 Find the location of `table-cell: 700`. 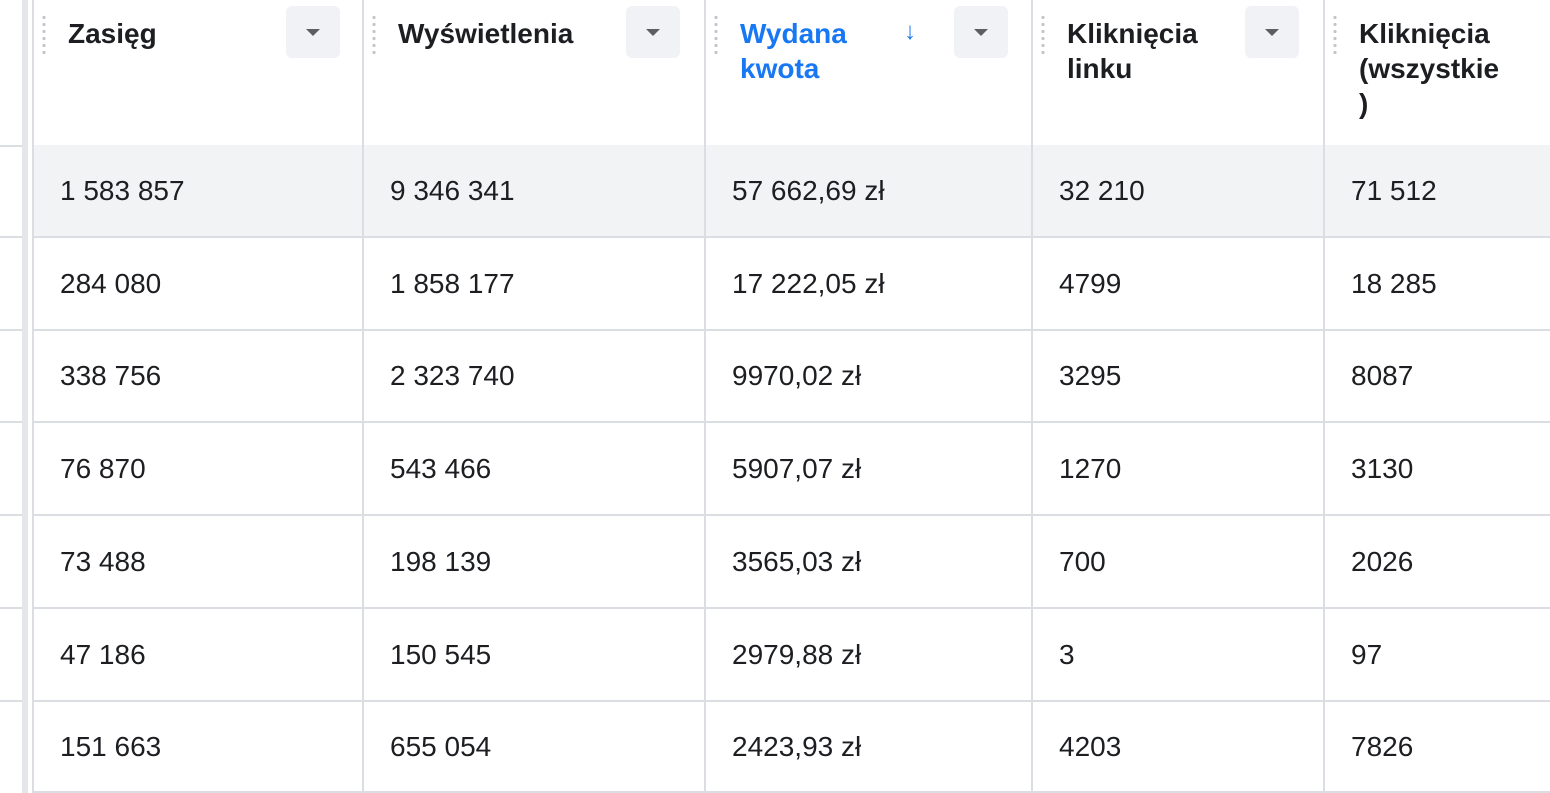

table-cell: 700 is located at coordinates (1179, 561).